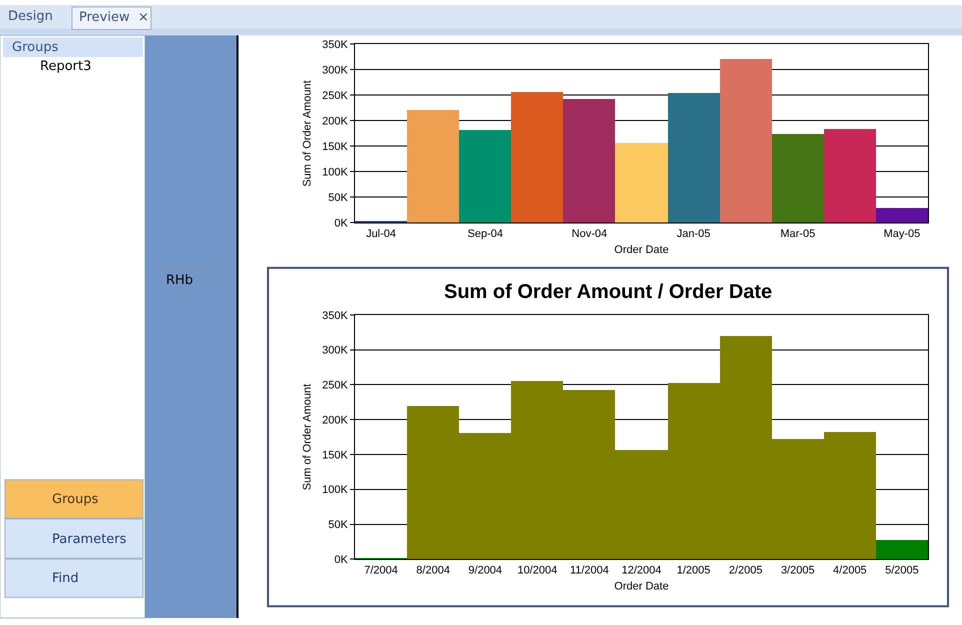  Describe the element at coordinates (433, 570) in the screenshot. I see `x-tick-label: 8/2004` at that location.